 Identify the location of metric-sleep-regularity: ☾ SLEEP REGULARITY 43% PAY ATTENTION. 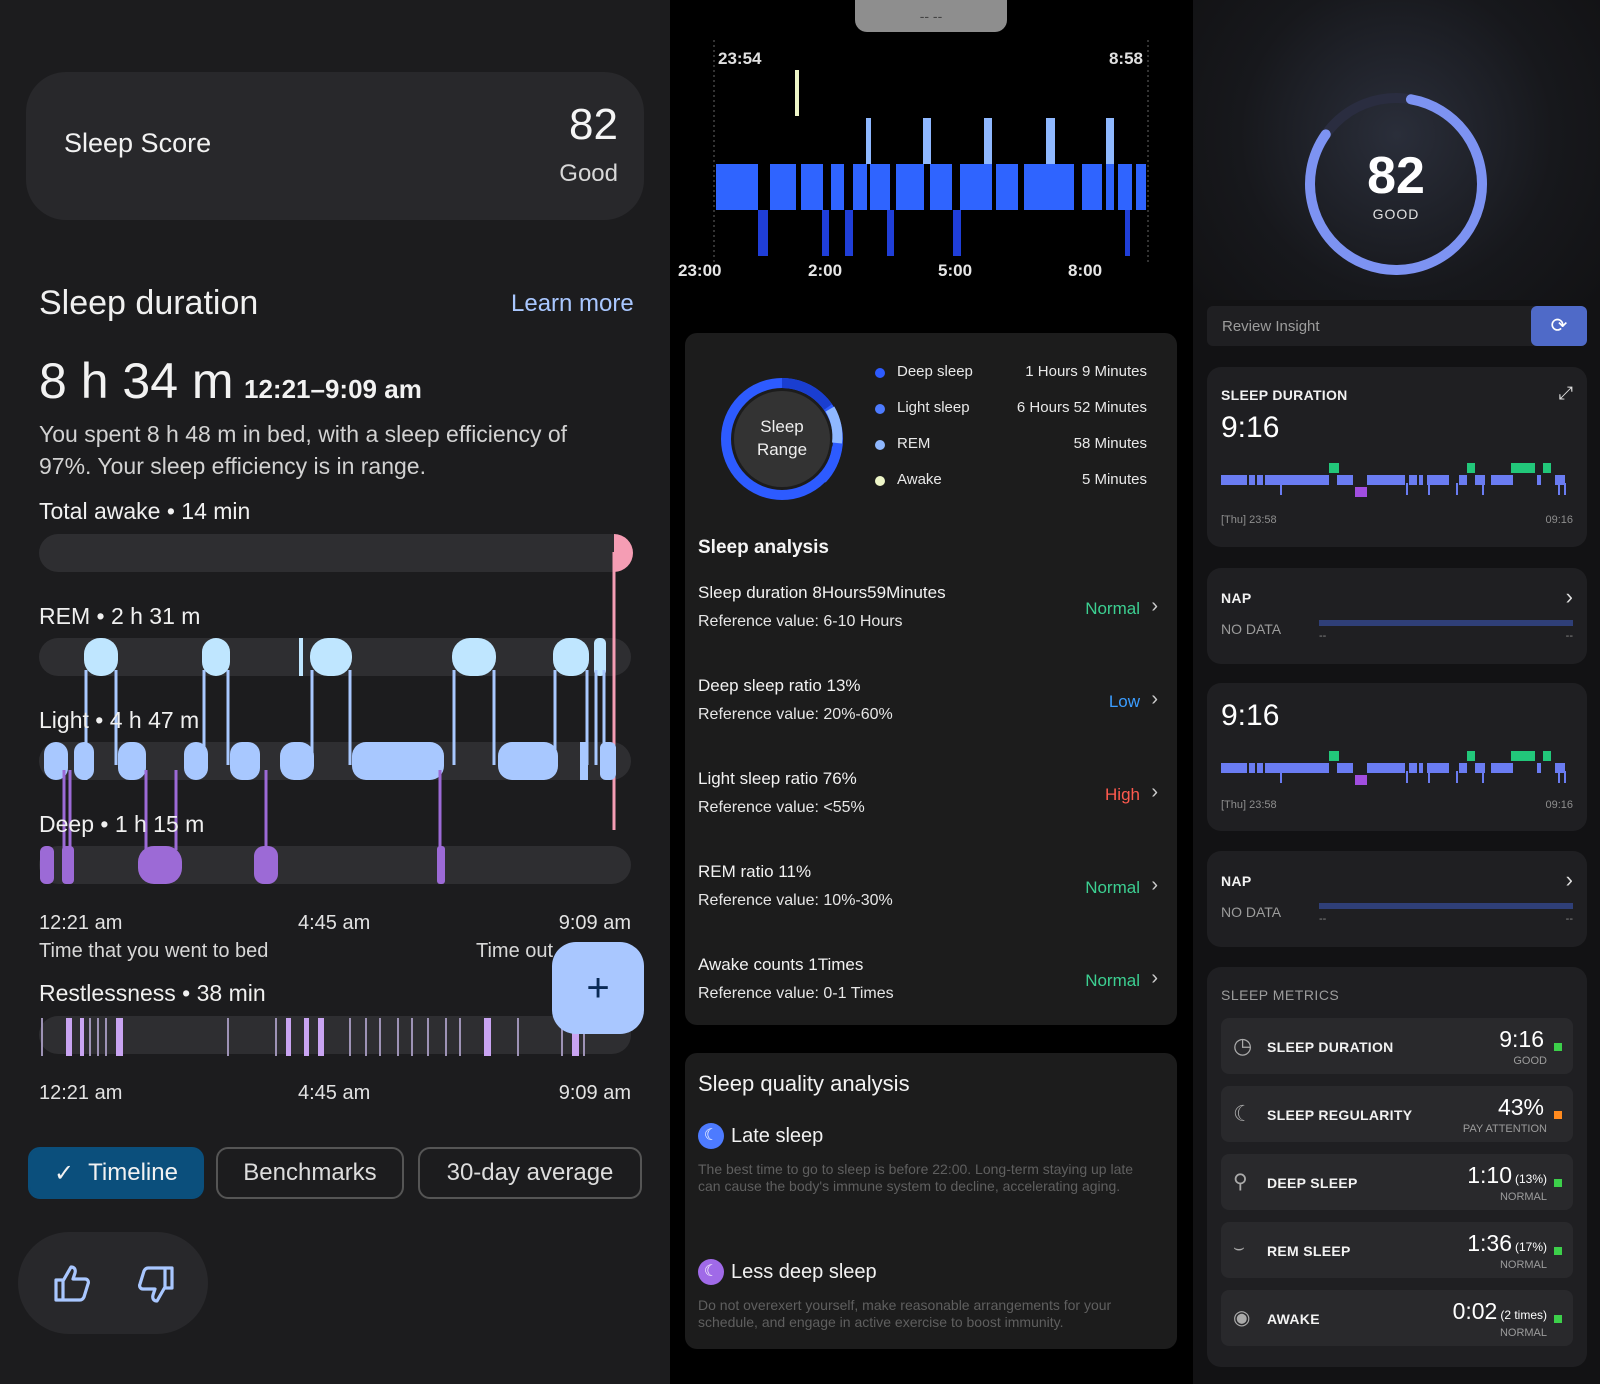
(1397, 1114).